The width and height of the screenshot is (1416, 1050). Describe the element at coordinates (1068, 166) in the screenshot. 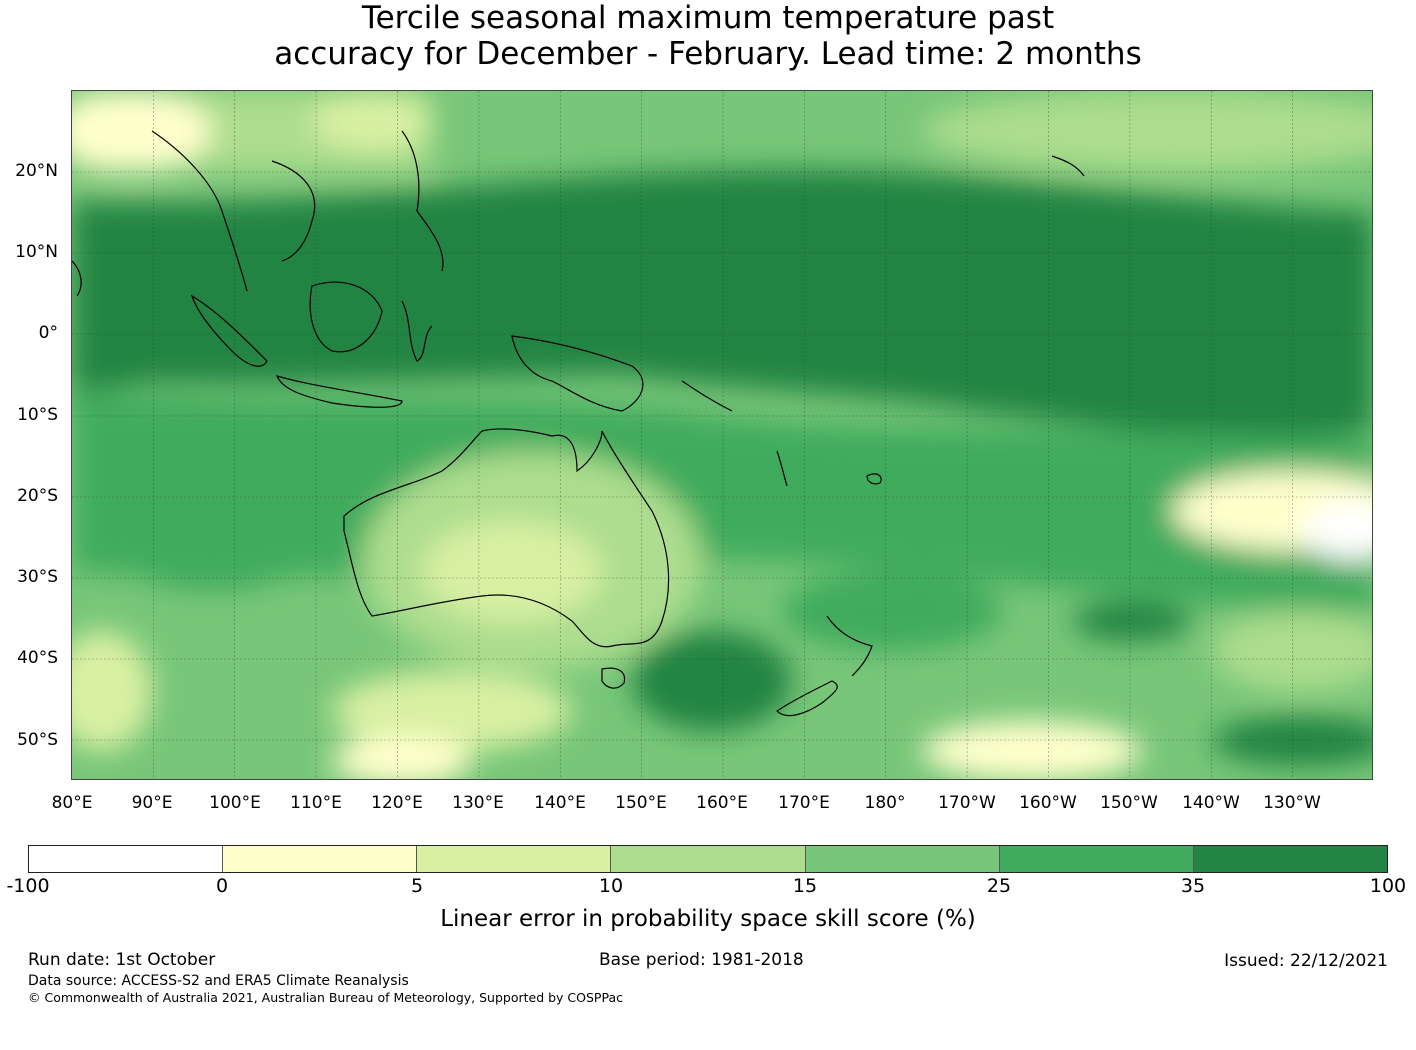

I see `hawaii-islands` at that location.